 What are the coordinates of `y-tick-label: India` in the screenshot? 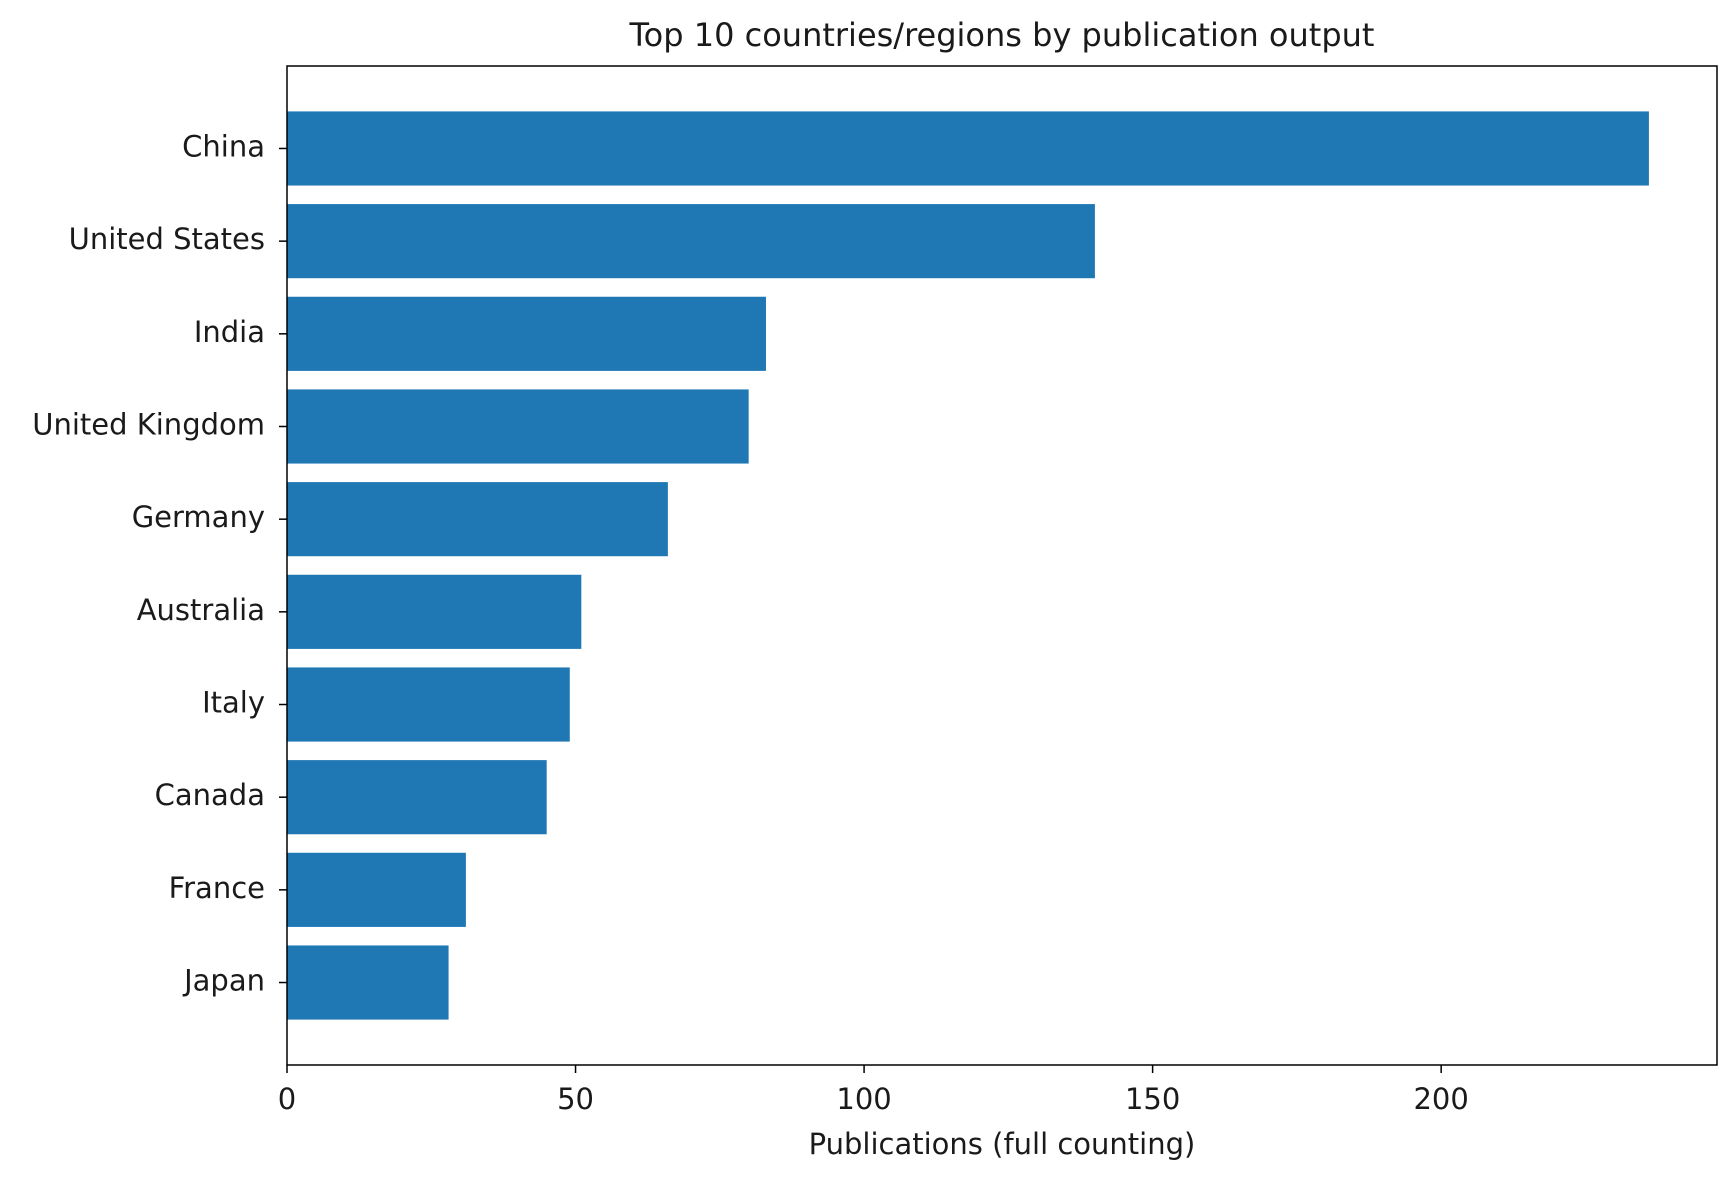 It's located at (229, 332).